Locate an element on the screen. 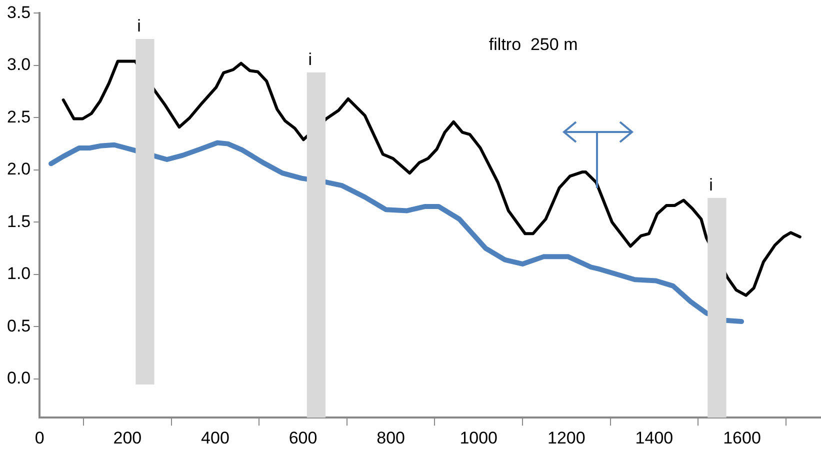  y-tick-label: 0.5 is located at coordinates (18, 326).